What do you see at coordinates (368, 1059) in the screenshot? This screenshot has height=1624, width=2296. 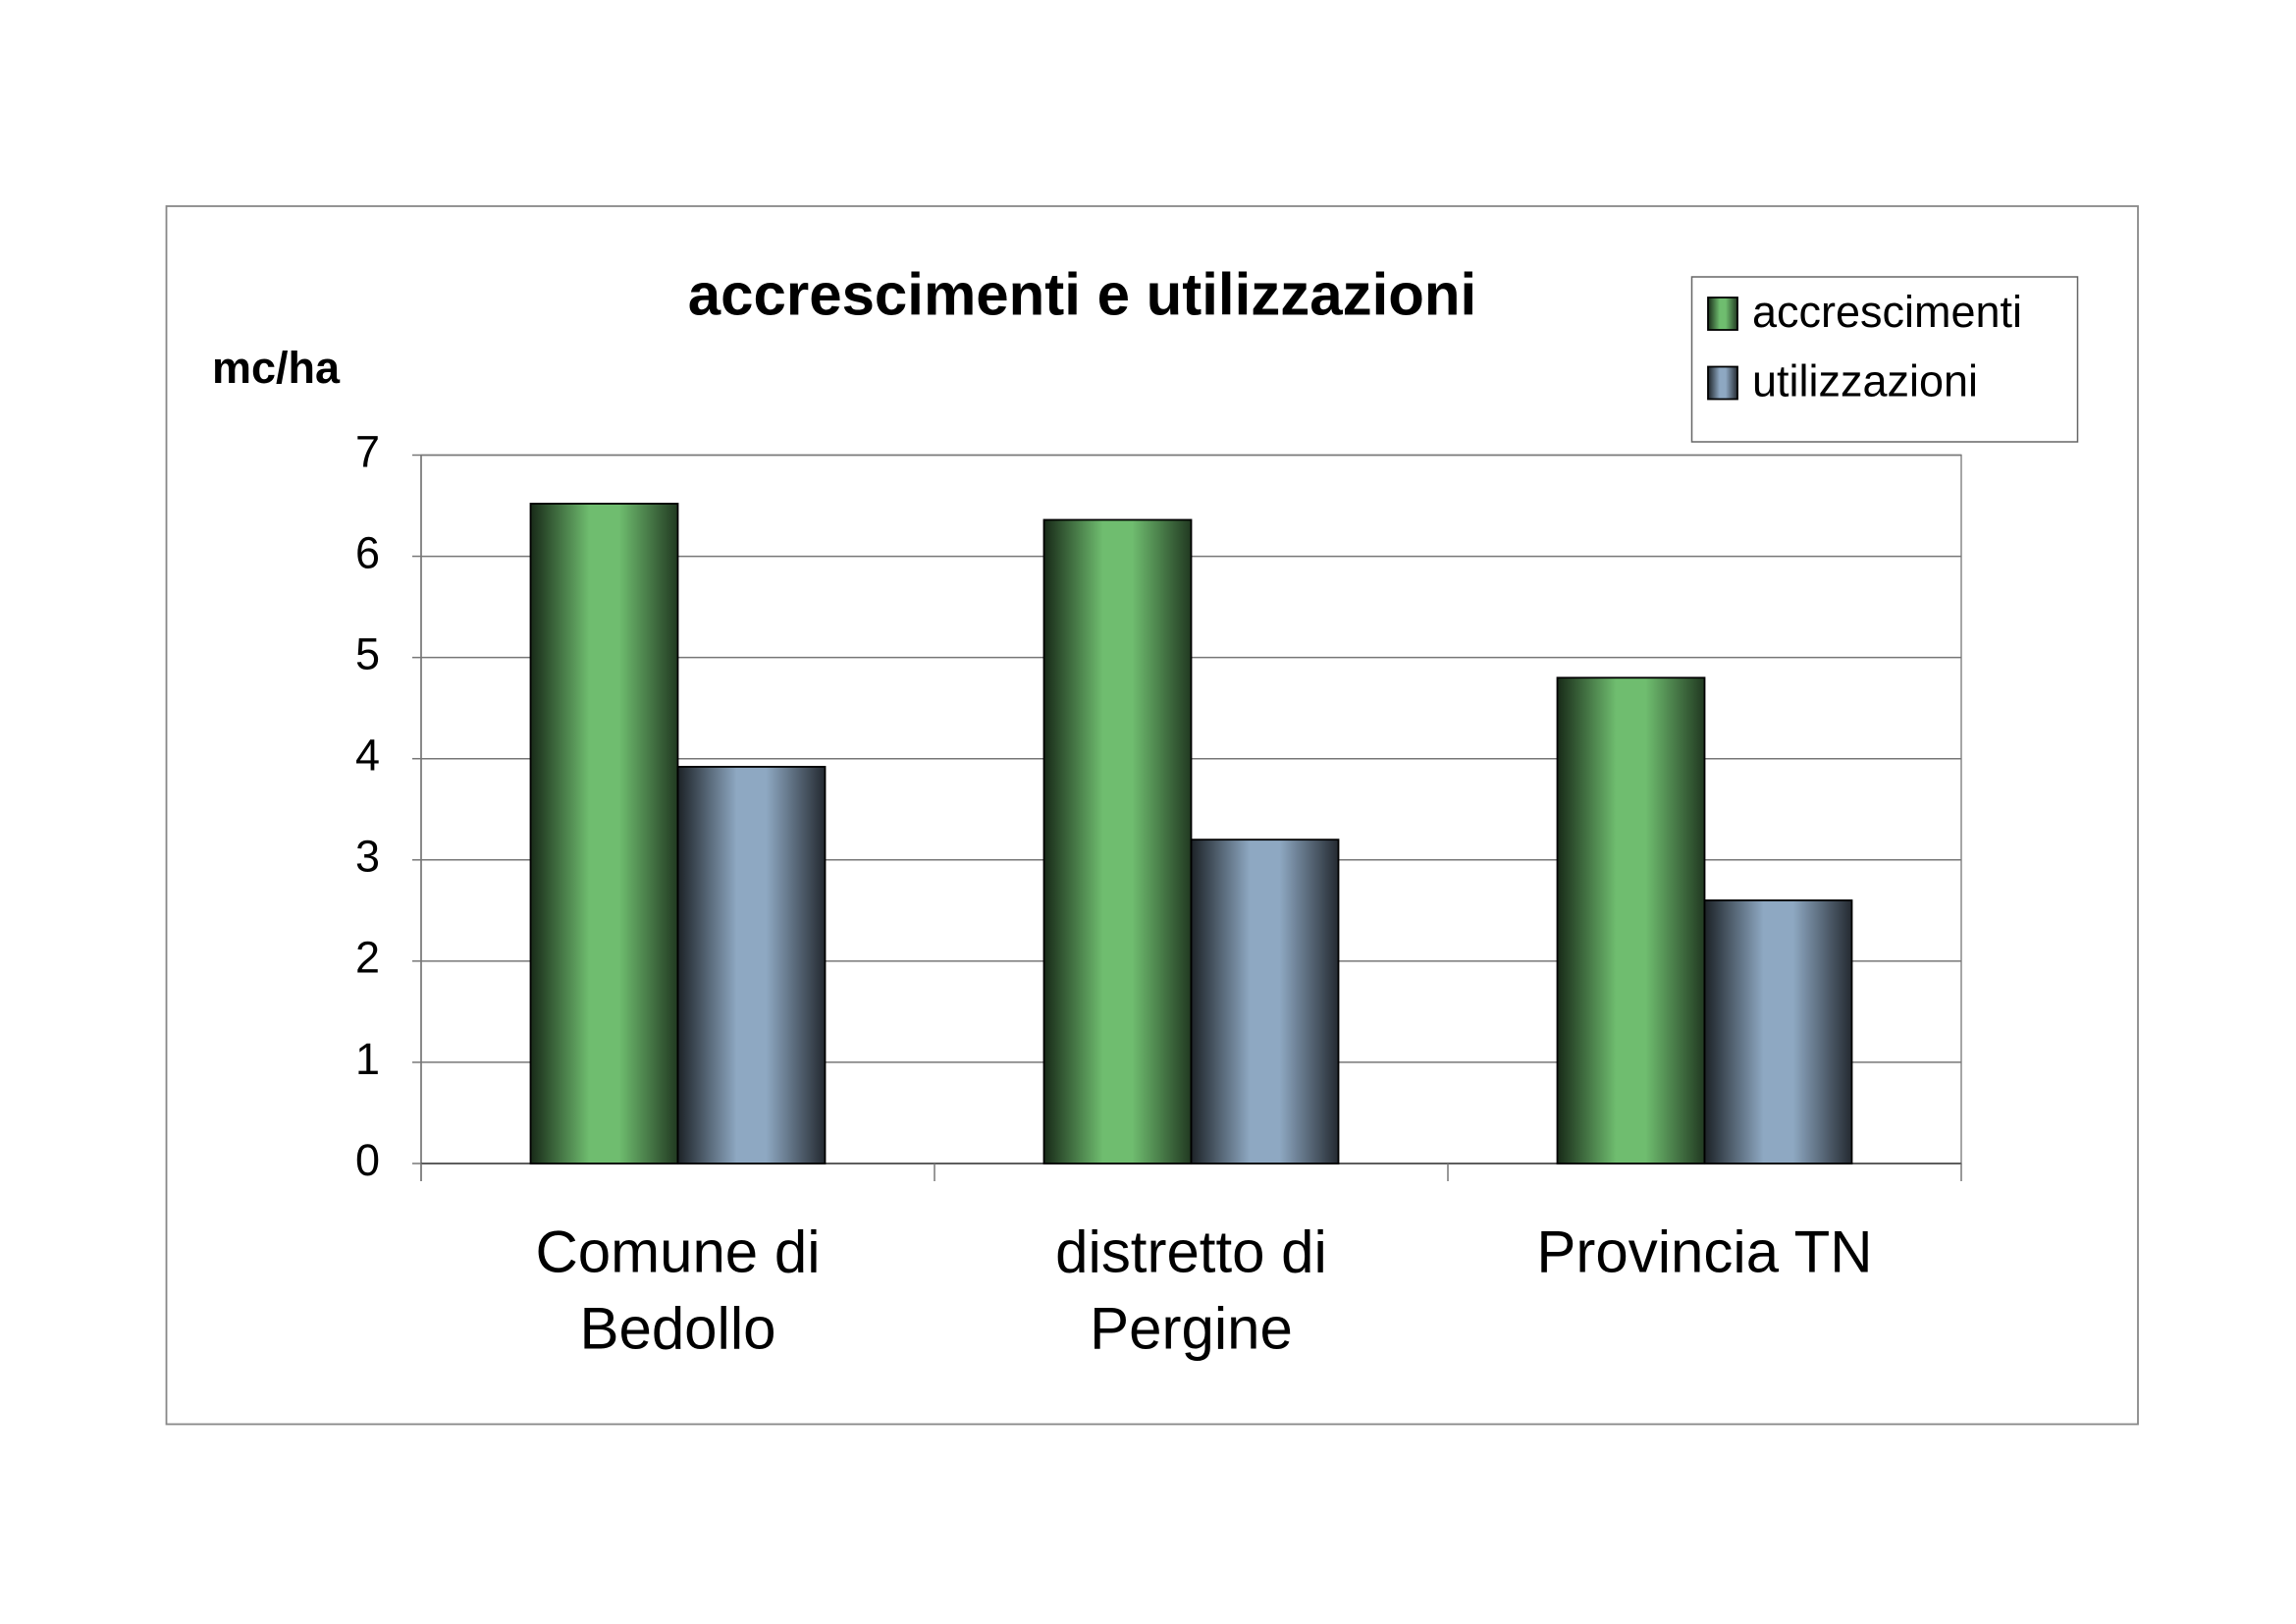 I see `y-tick-label: 1` at bounding box center [368, 1059].